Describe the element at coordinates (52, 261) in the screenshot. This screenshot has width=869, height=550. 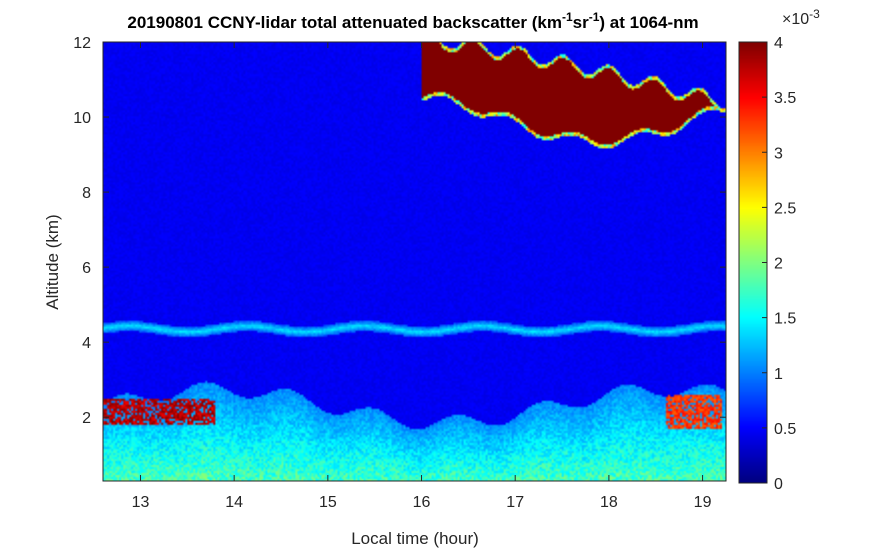
I see `y-axis-label: Altitude (km)` at that location.